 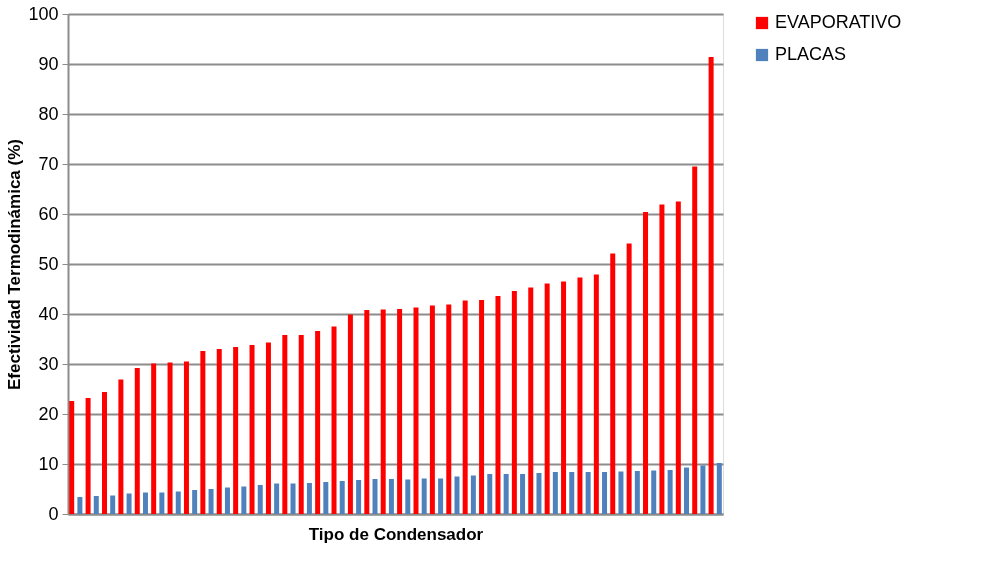 What do you see at coordinates (53, 513) in the screenshot?
I see `y-tick-label: 0` at bounding box center [53, 513].